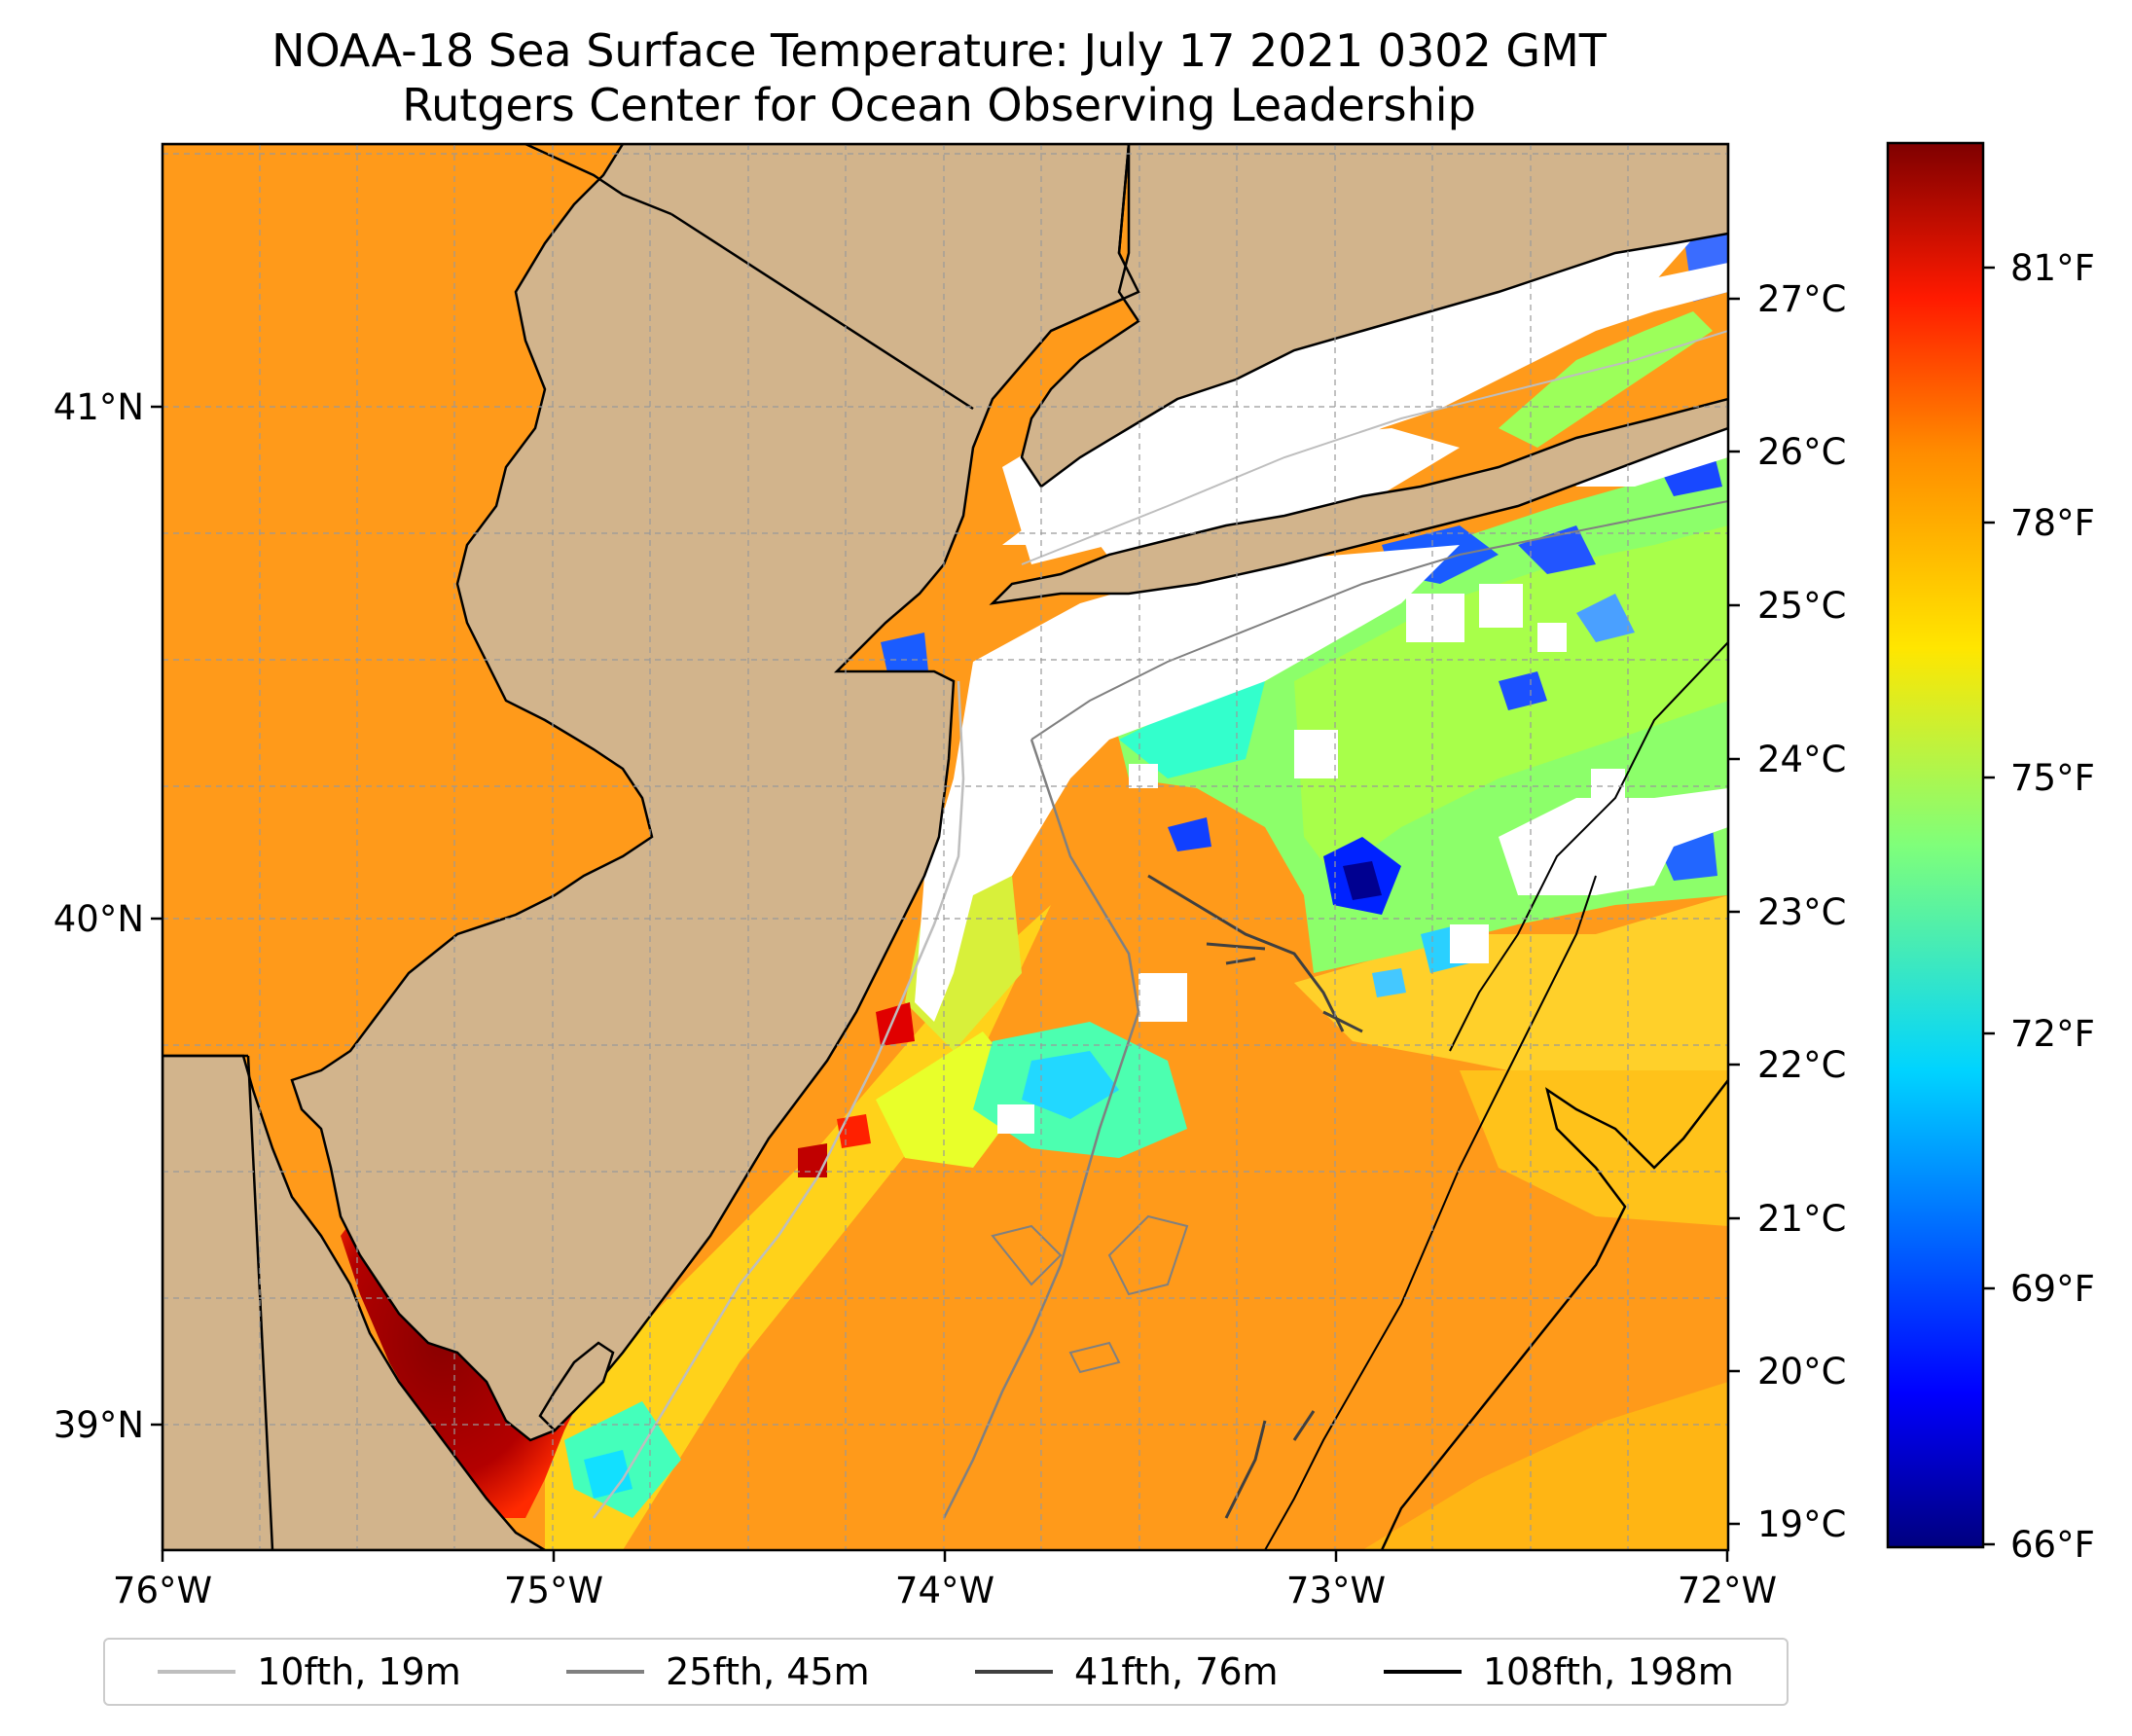 This screenshot has height=1736, width=2132. What do you see at coordinates (99, 1425) in the screenshot?
I see `lat-tick-label: 39°N` at bounding box center [99, 1425].